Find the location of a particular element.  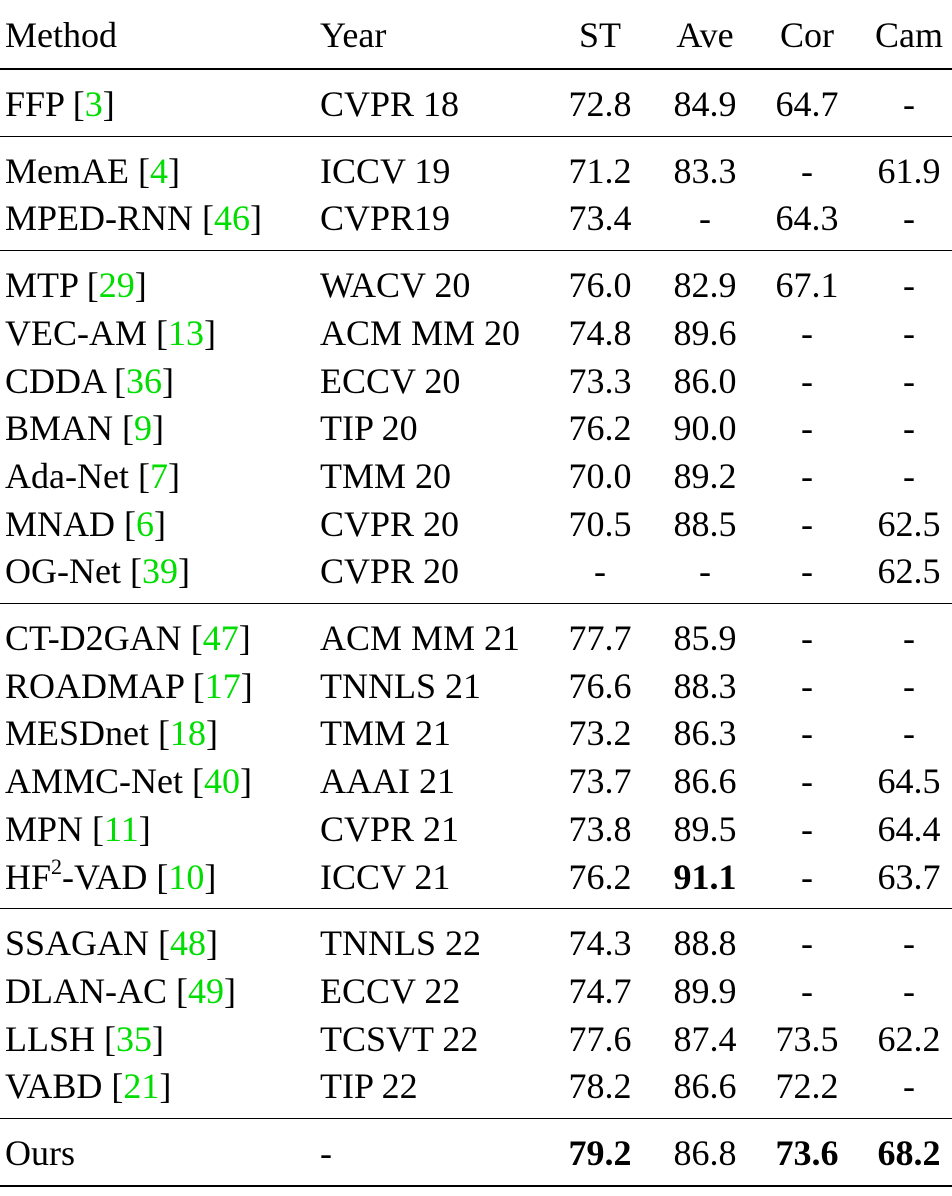

st-cell: 73.4 is located at coordinates (600, 218).